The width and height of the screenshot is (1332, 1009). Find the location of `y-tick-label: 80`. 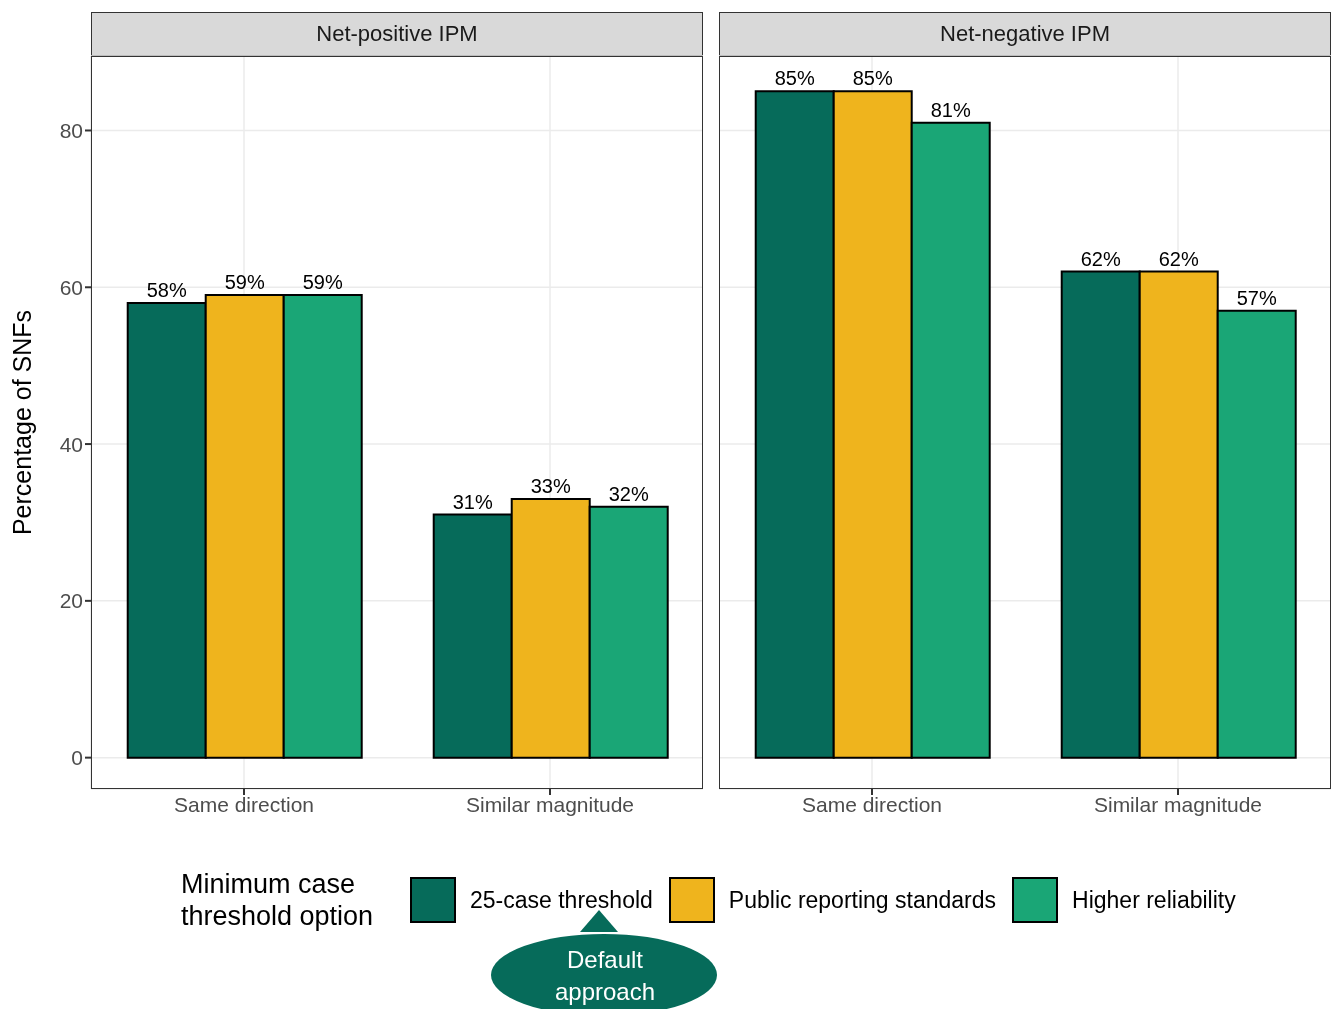

y-tick-label: 80 is located at coordinates (71, 130).